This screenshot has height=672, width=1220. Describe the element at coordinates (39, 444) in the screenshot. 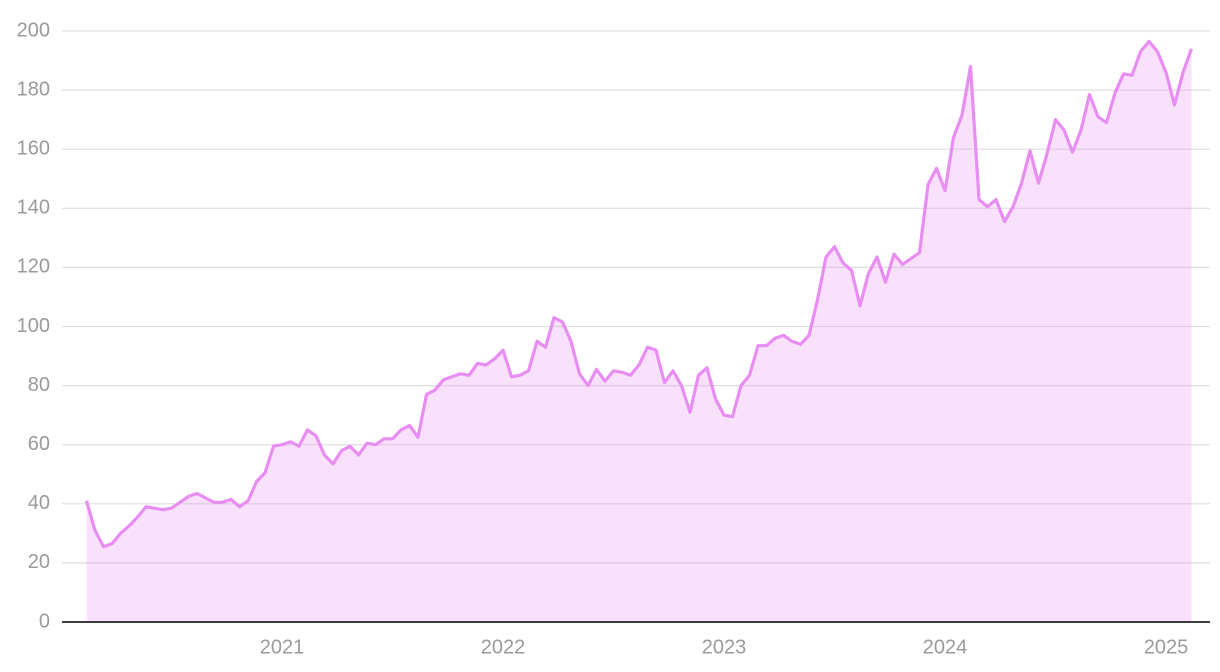

I see `y-tick-label: 60` at that location.